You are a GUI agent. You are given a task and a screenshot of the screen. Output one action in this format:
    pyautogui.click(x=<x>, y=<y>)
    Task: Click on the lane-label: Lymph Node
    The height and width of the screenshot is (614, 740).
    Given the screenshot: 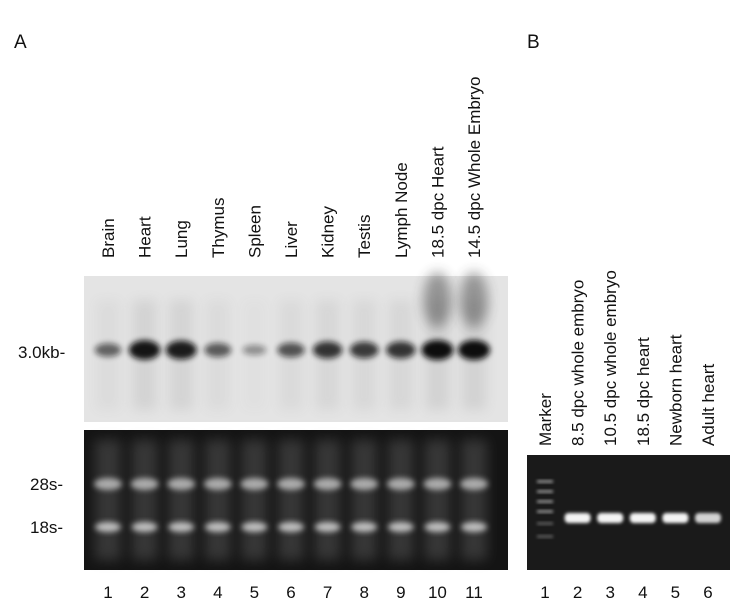 What is the action you would take?
    pyautogui.click(x=401, y=210)
    